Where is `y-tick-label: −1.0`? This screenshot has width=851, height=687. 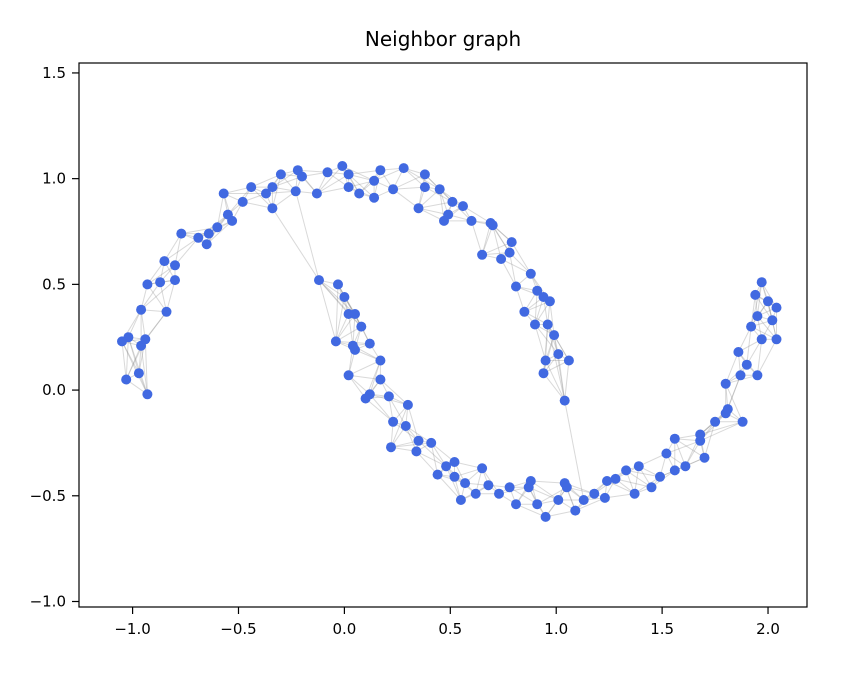 y-tick-label: −1.0 is located at coordinates (48, 602).